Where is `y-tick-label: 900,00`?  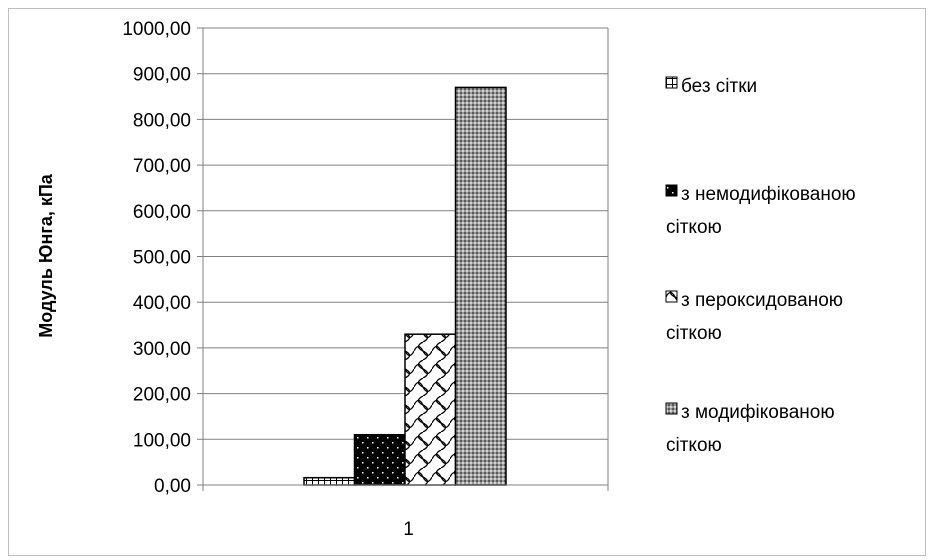 y-tick-label: 900,00 is located at coordinates (162, 75).